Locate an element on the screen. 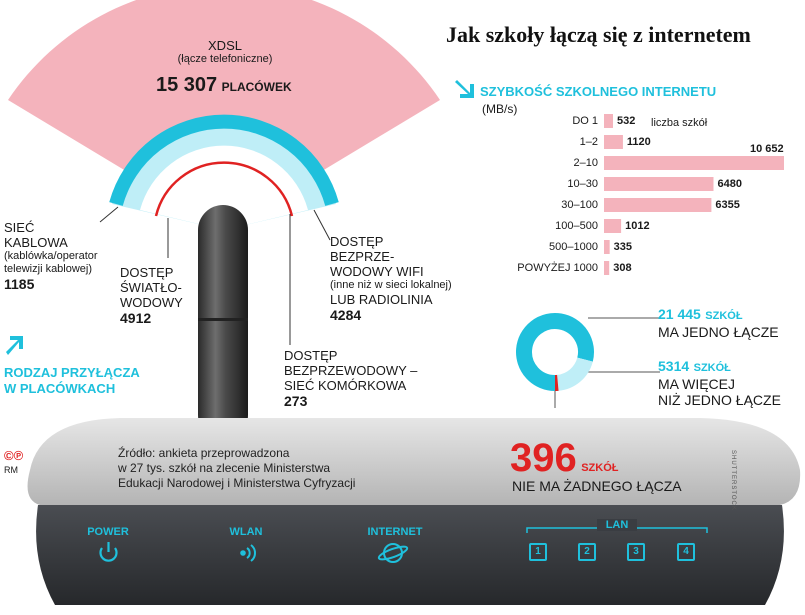 The width and height of the screenshot is (805, 615). speed-category-label: 30–100 is located at coordinates (579, 205).